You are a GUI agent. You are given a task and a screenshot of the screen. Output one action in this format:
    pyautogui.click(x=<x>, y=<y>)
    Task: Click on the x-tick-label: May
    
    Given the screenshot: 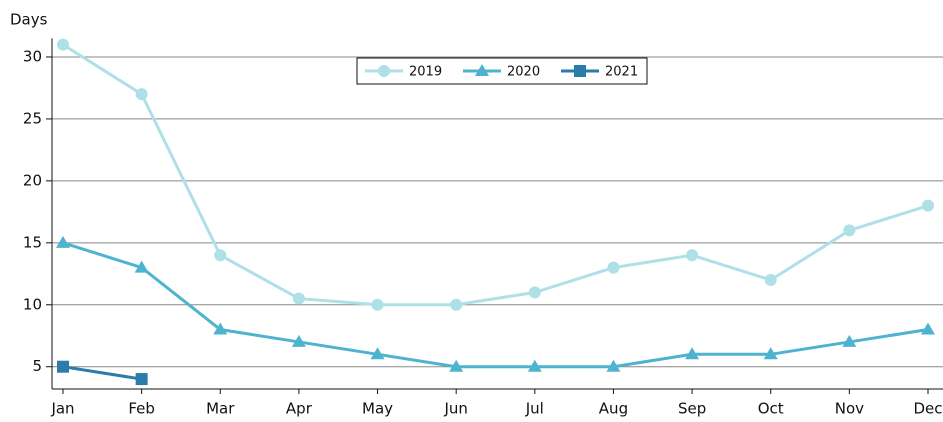 What is the action you would take?
    pyautogui.click(x=377, y=409)
    